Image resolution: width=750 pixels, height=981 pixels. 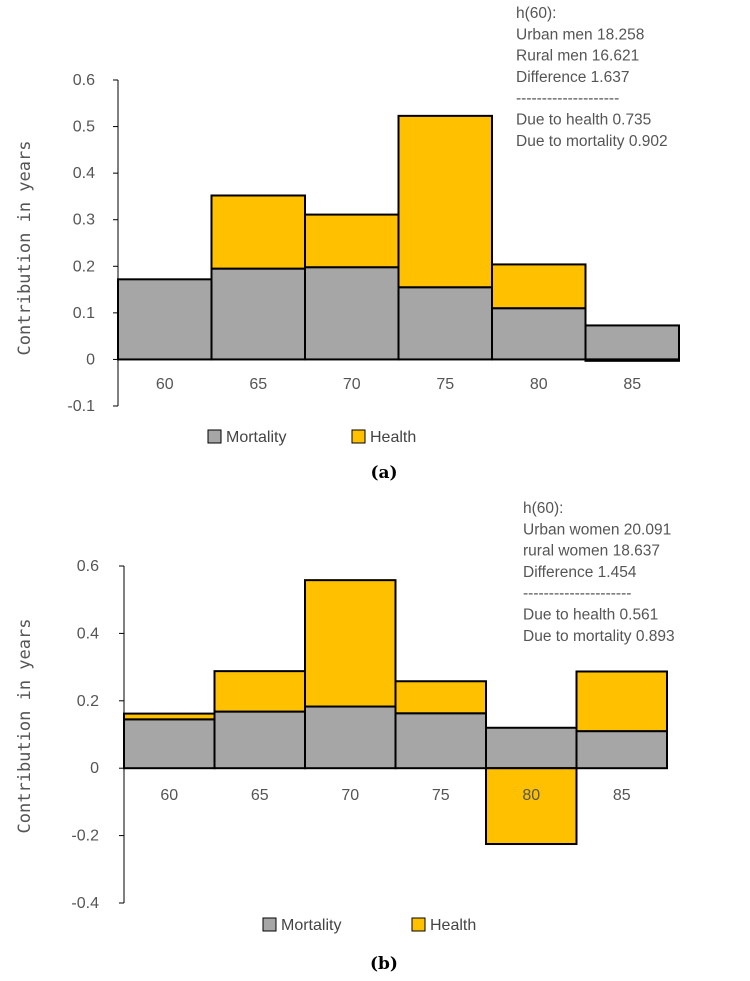 What do you see at coordinates (84, 220) in the screenshot?
I see `y-tick-label: 0.3` at bounding box center [84, 220].